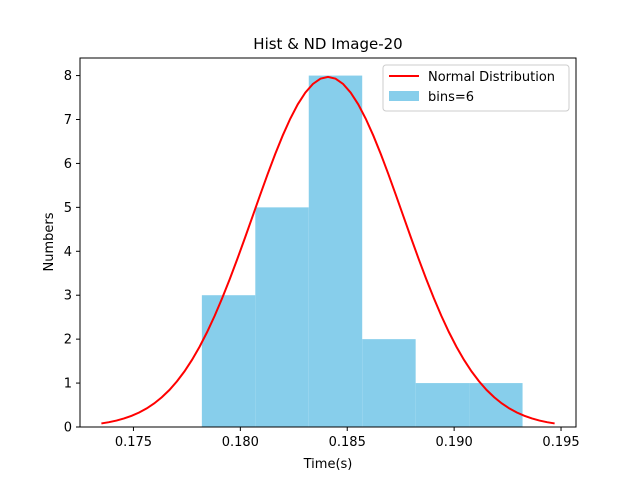 The image size is (640, 480). I want to click on x-axis-ticks: 0.175 0.180 0.185 0.190 0.195, so click(347, 438).